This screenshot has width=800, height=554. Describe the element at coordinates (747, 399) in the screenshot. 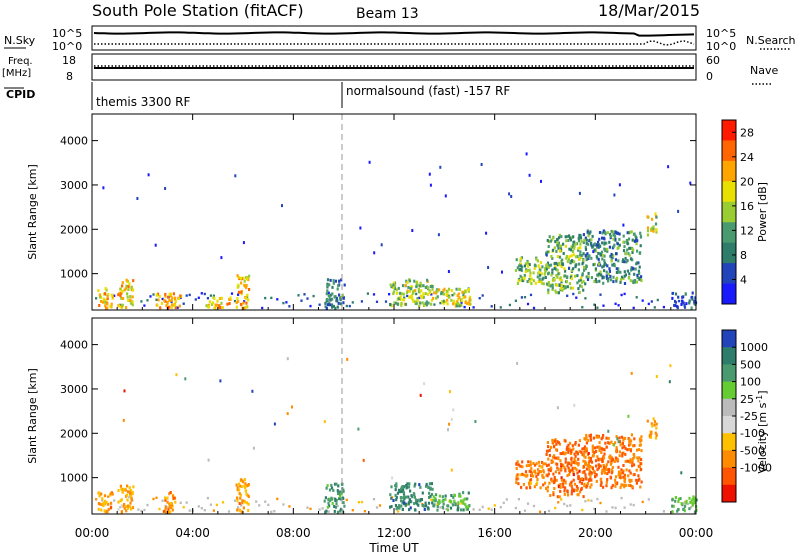

I see `colorbar-tick-label: 25` at that location.